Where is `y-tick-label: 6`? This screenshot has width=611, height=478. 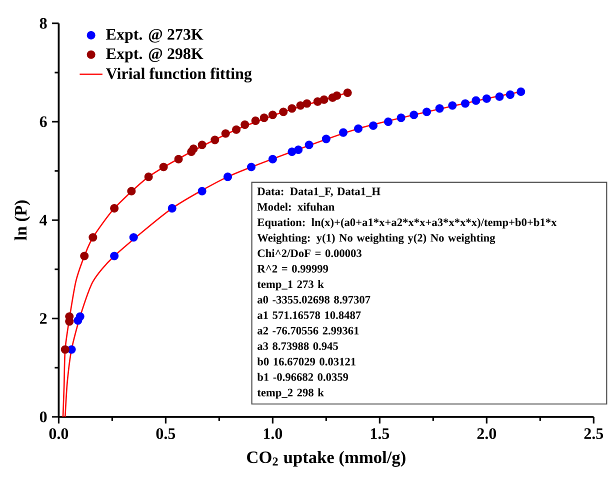 y-tick-label: 6 is located at coordinates (43, 121).